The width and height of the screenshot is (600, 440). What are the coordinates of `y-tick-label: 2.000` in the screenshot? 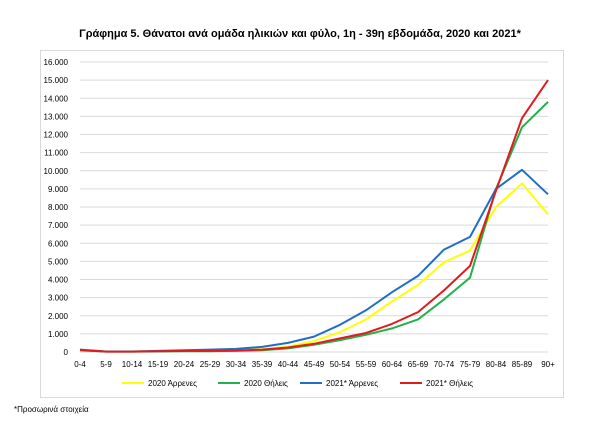 It's located at (58, 316).